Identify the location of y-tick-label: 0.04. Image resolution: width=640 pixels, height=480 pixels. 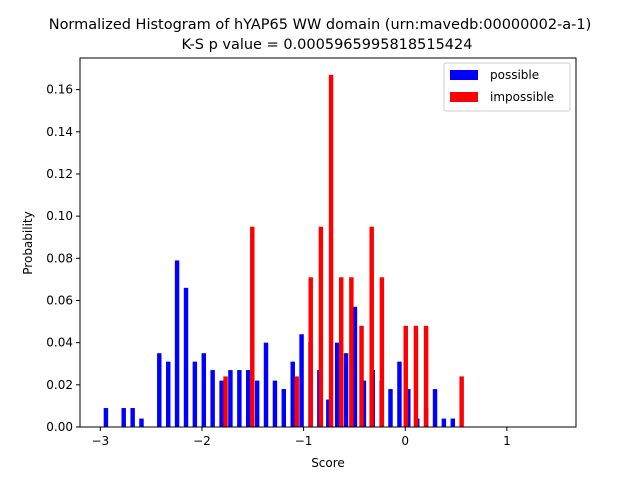
(59, 343).